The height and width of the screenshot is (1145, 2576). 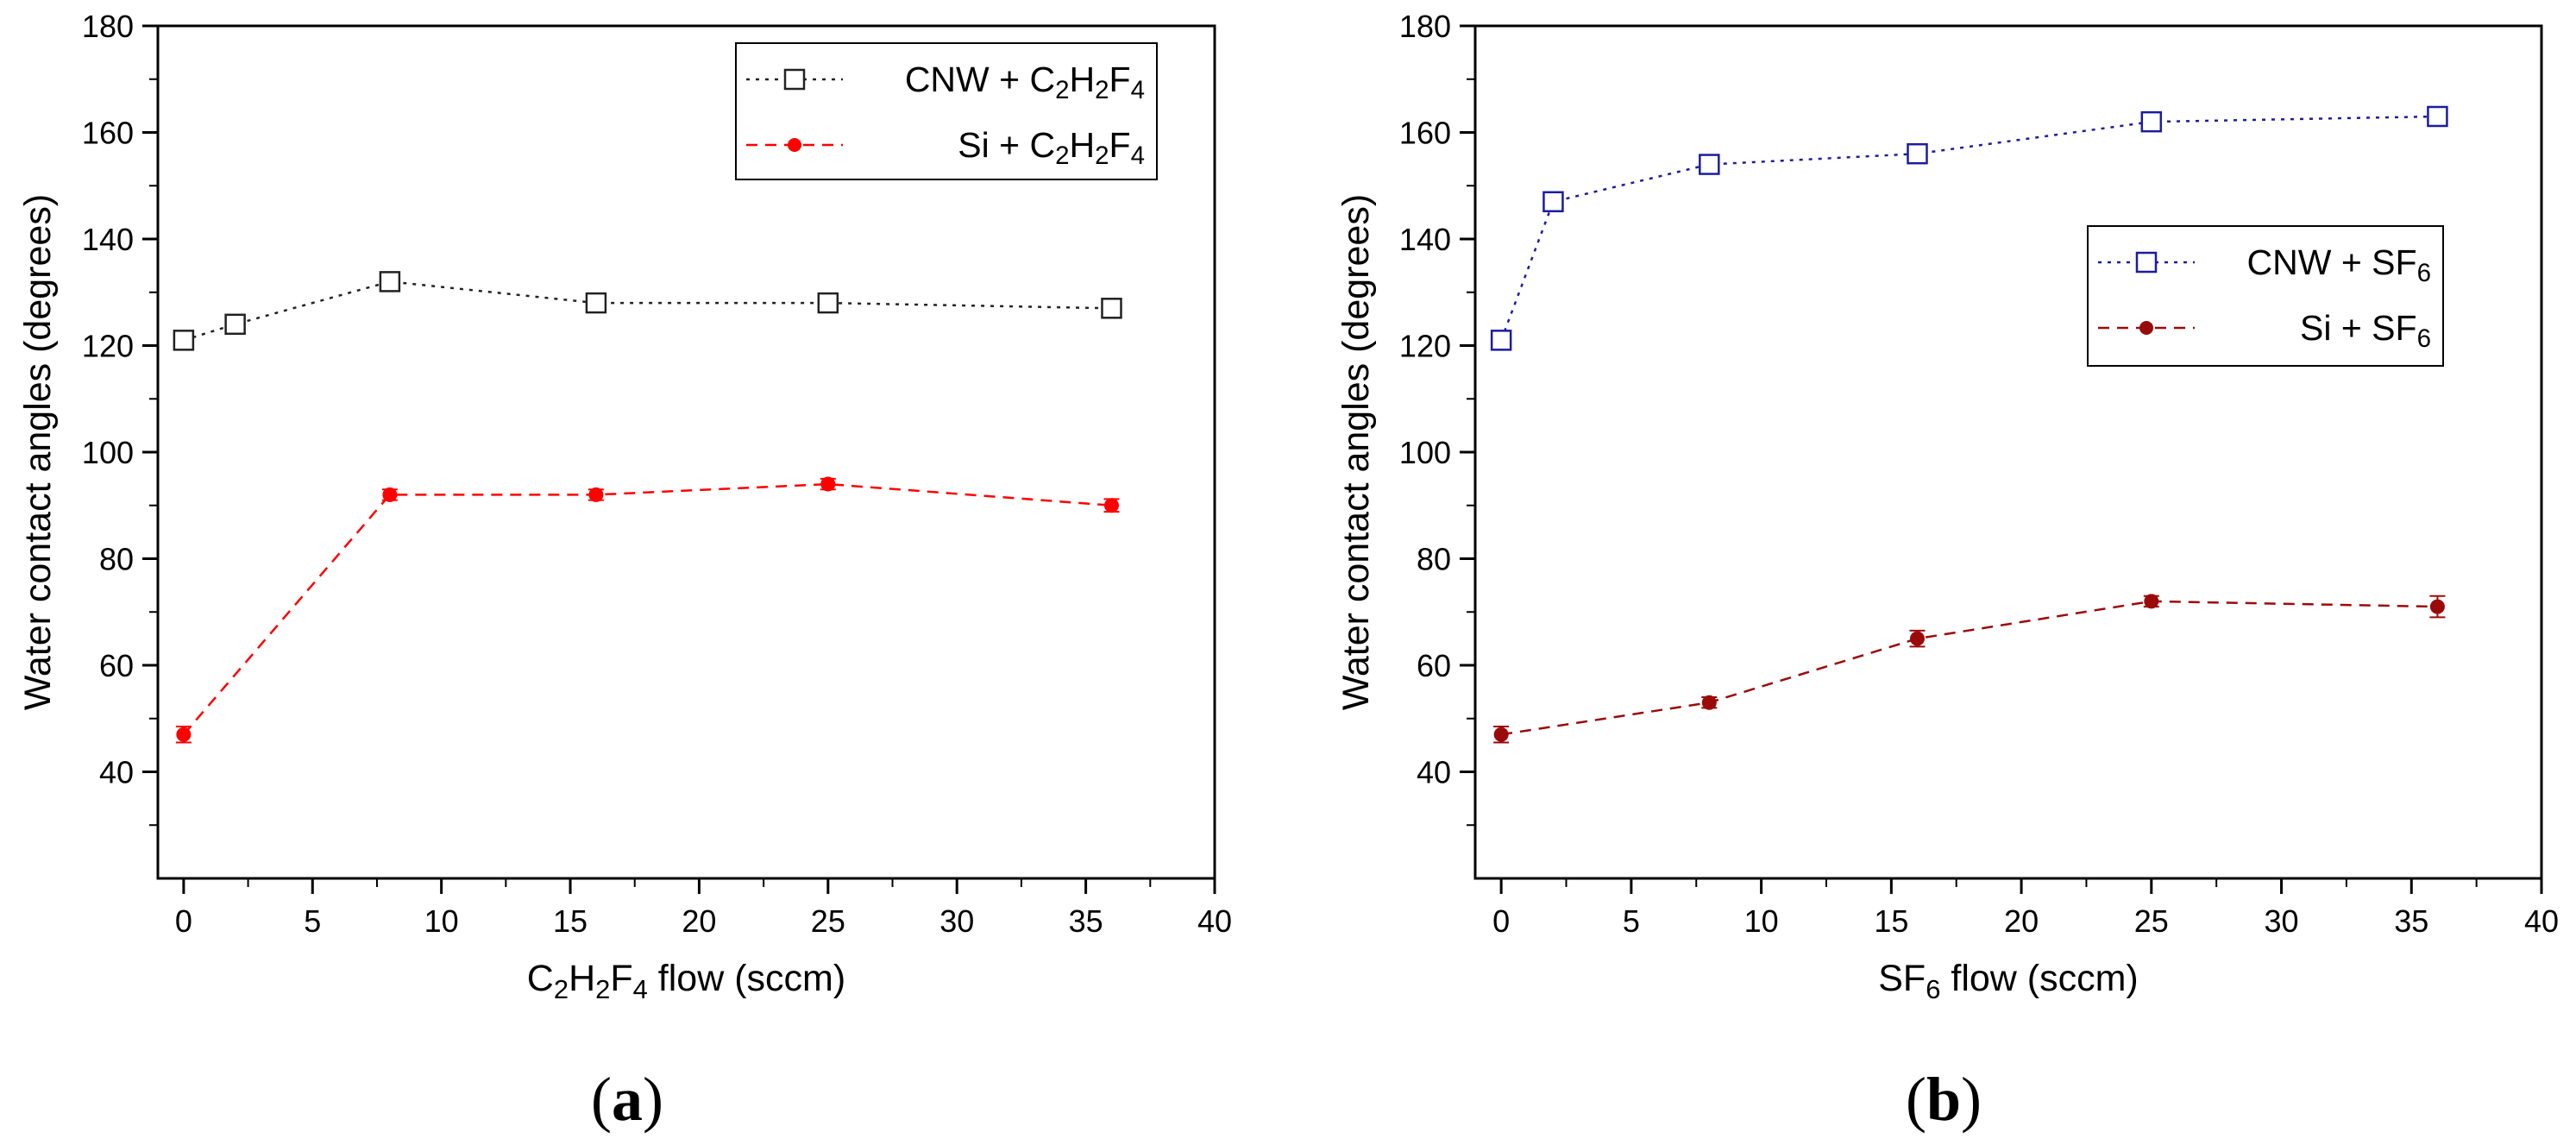 I want to click on panel-label-open: (, so click(x=1916, y=1100).